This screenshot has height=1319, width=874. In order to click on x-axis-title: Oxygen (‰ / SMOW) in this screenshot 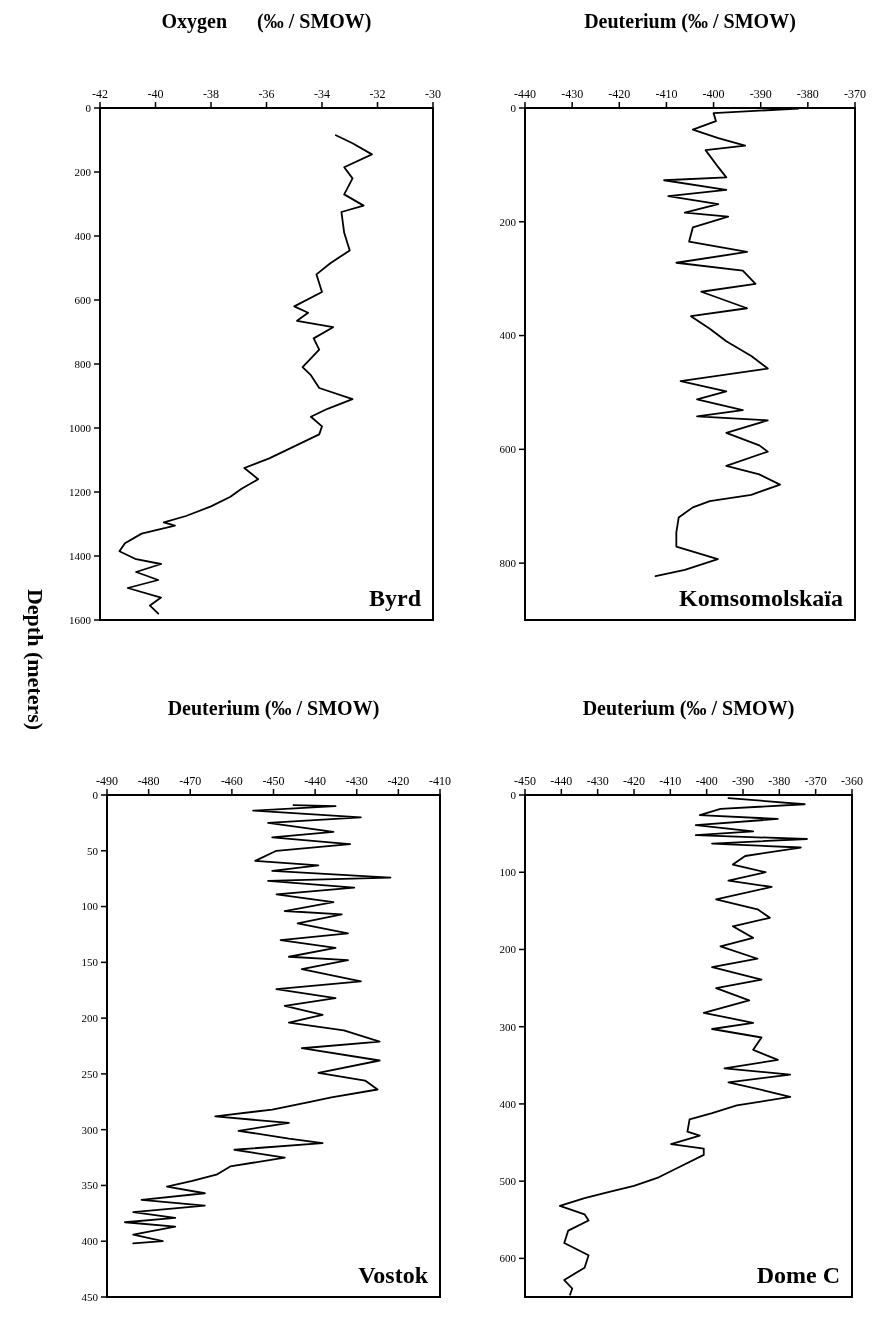, I will do `click(266, 21)`.